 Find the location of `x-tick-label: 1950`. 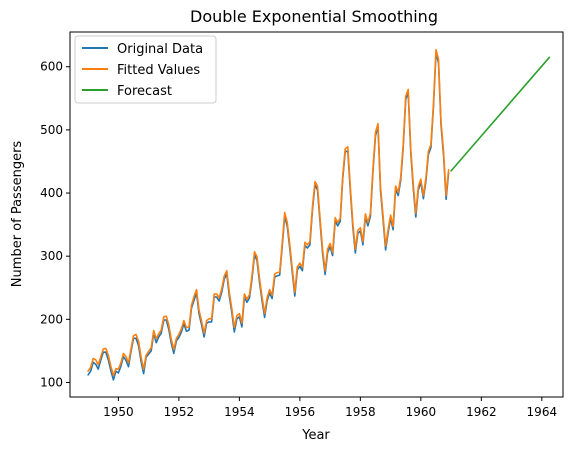

x-tick-label: 1950 is located at coordinates (118, 412).